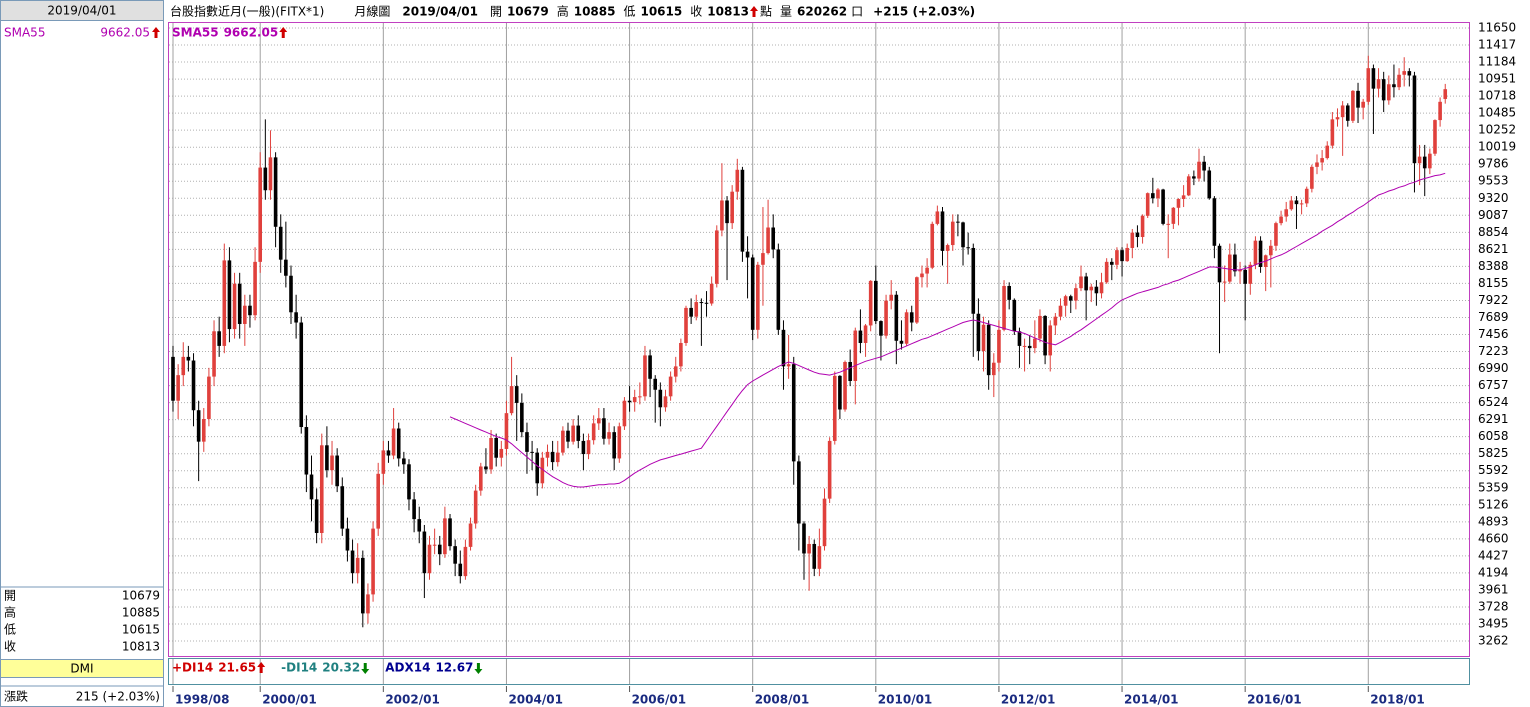  What do you see at coordinates (1493, 300) in the screenshot?
I see `y-tick-label: 7922` at bounding box center [1493, 300].